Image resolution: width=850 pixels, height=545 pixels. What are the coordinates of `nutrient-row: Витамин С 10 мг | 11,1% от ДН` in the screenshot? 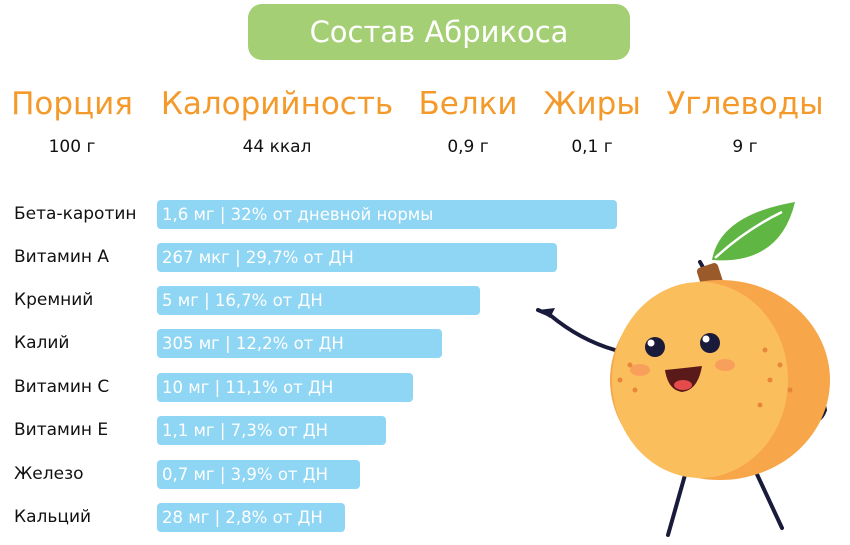 It's located at (310, 388).